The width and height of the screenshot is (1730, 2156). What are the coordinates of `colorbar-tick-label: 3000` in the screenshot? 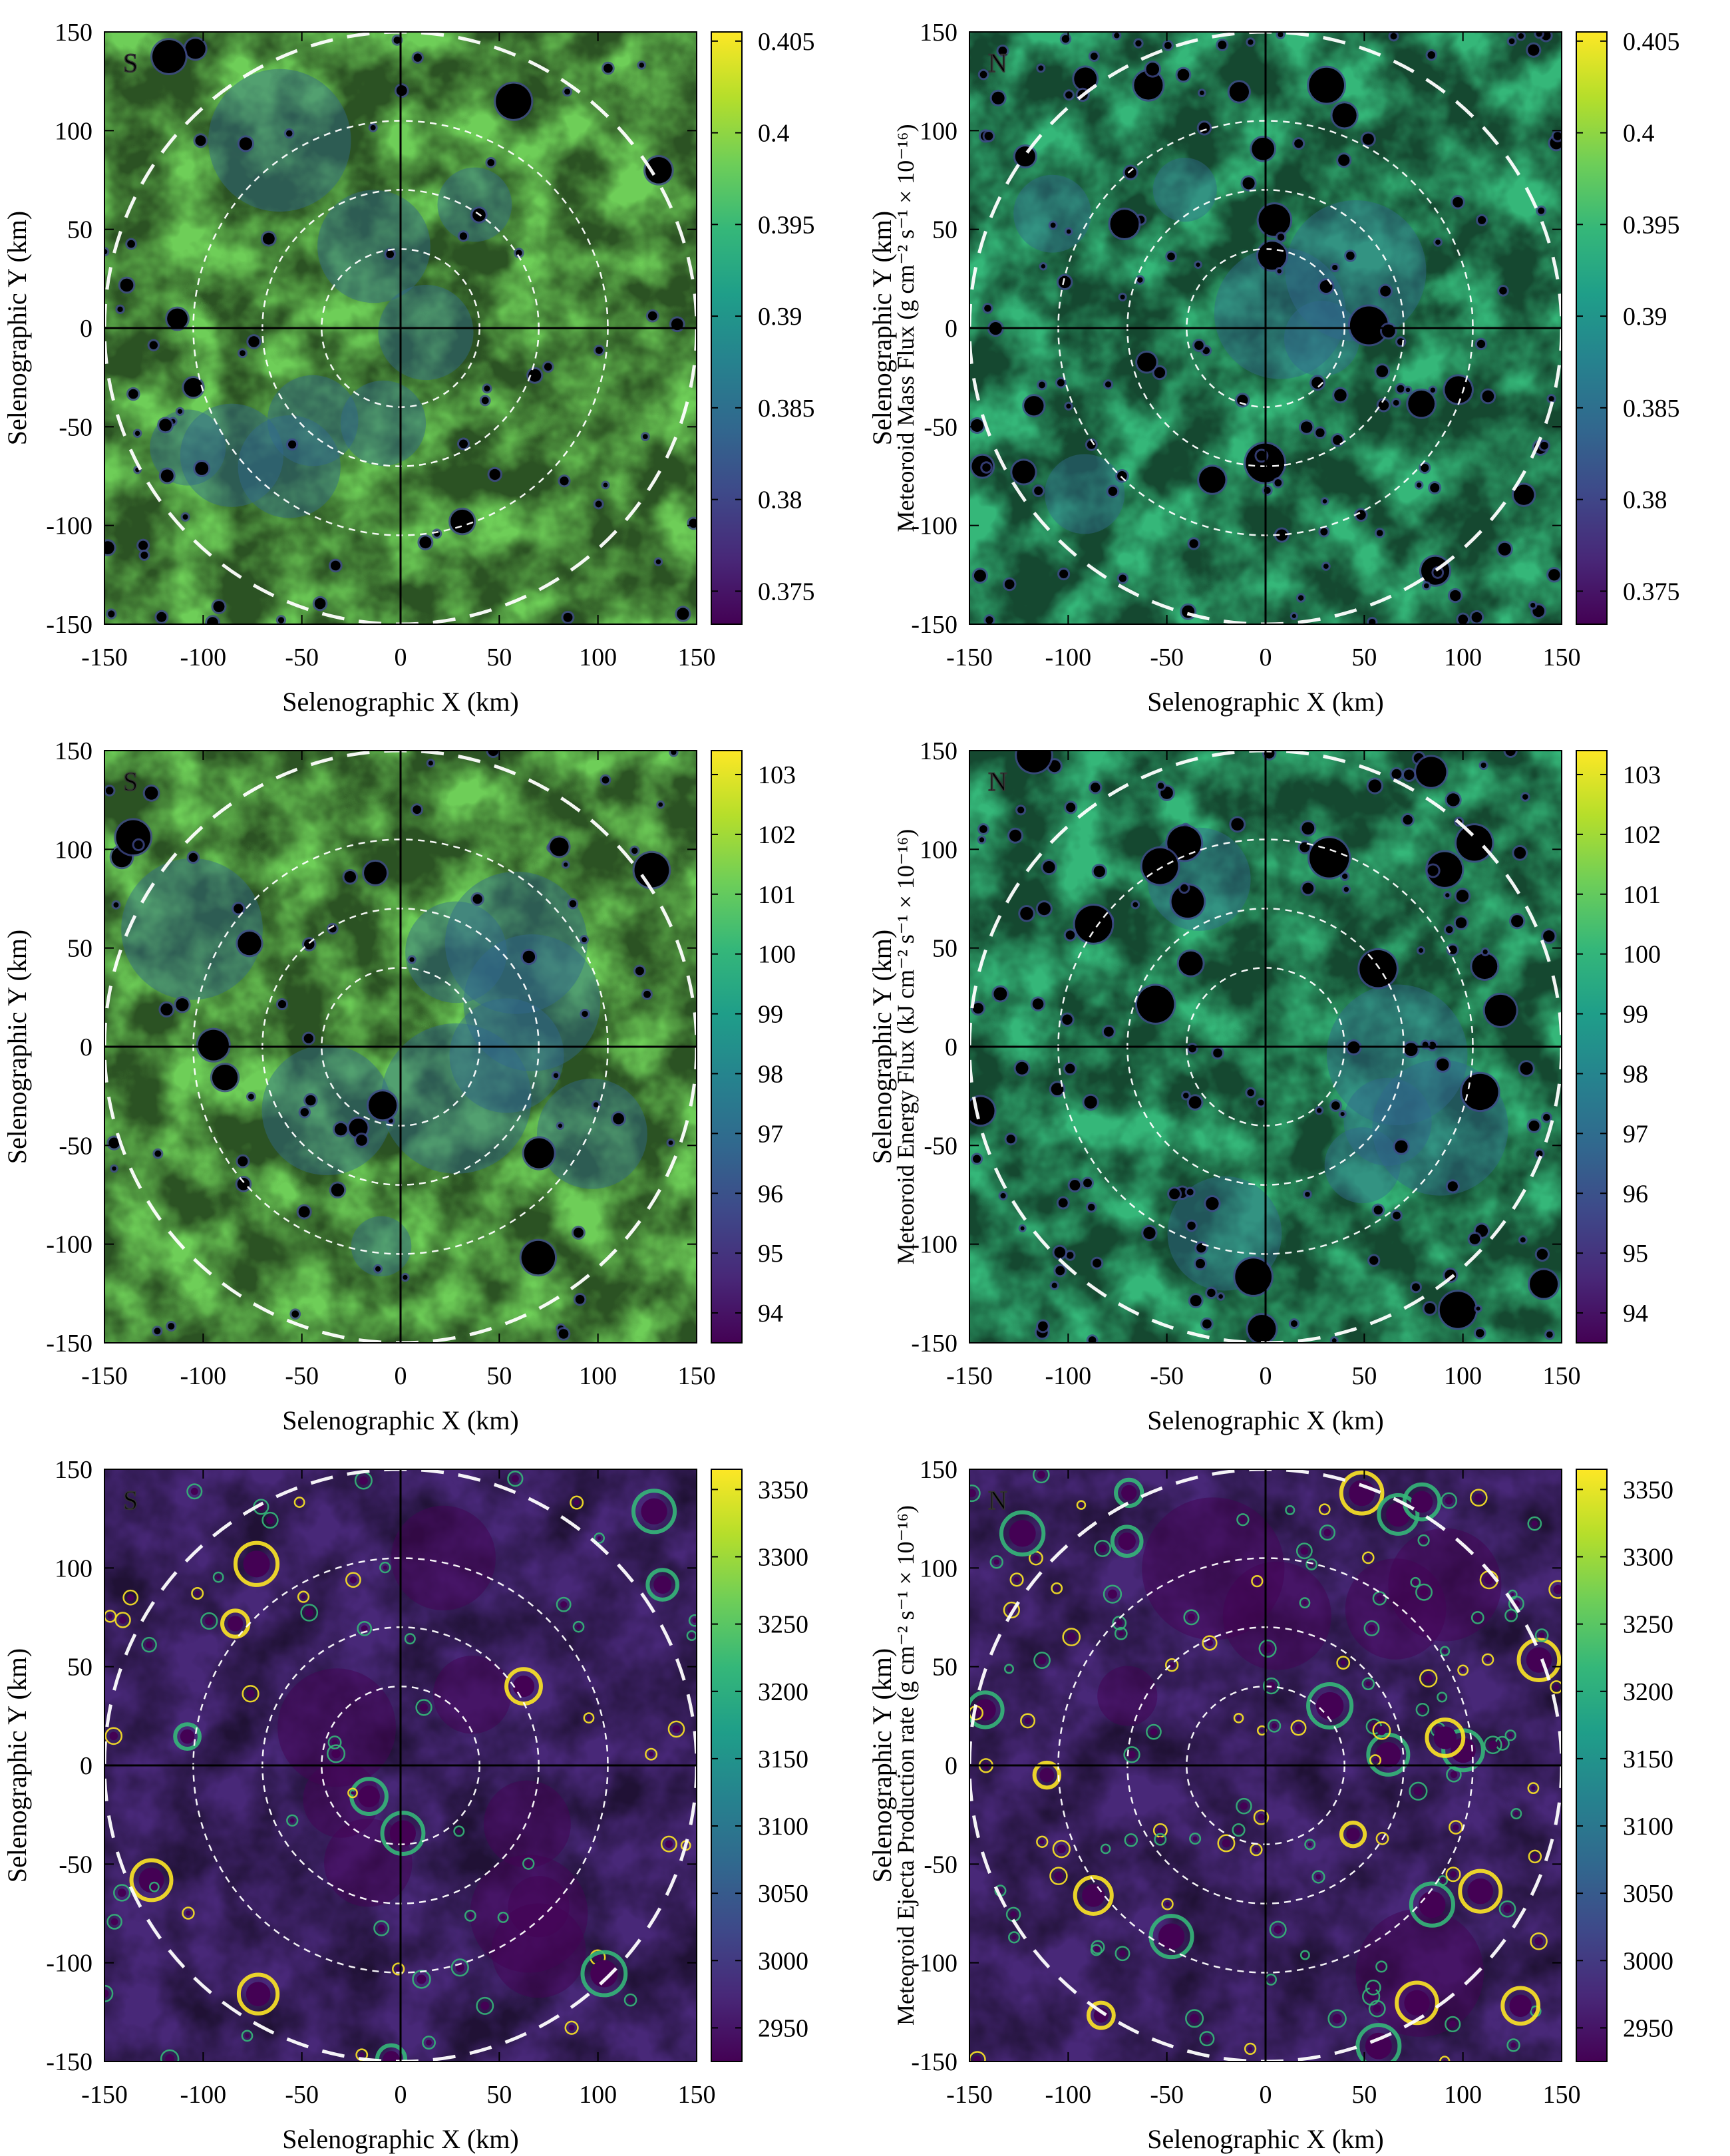 It's located at (1648, 1961).